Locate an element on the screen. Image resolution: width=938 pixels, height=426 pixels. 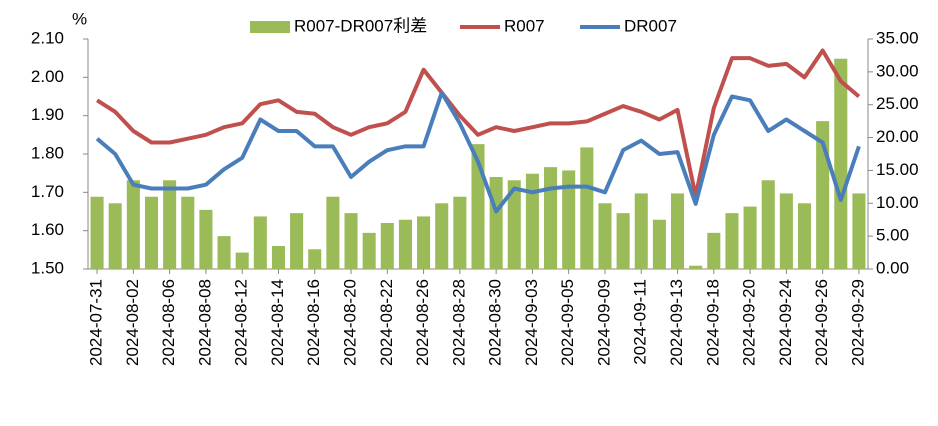
x-tick-label: 2024-07-31 is located at coordinates (96, 322).